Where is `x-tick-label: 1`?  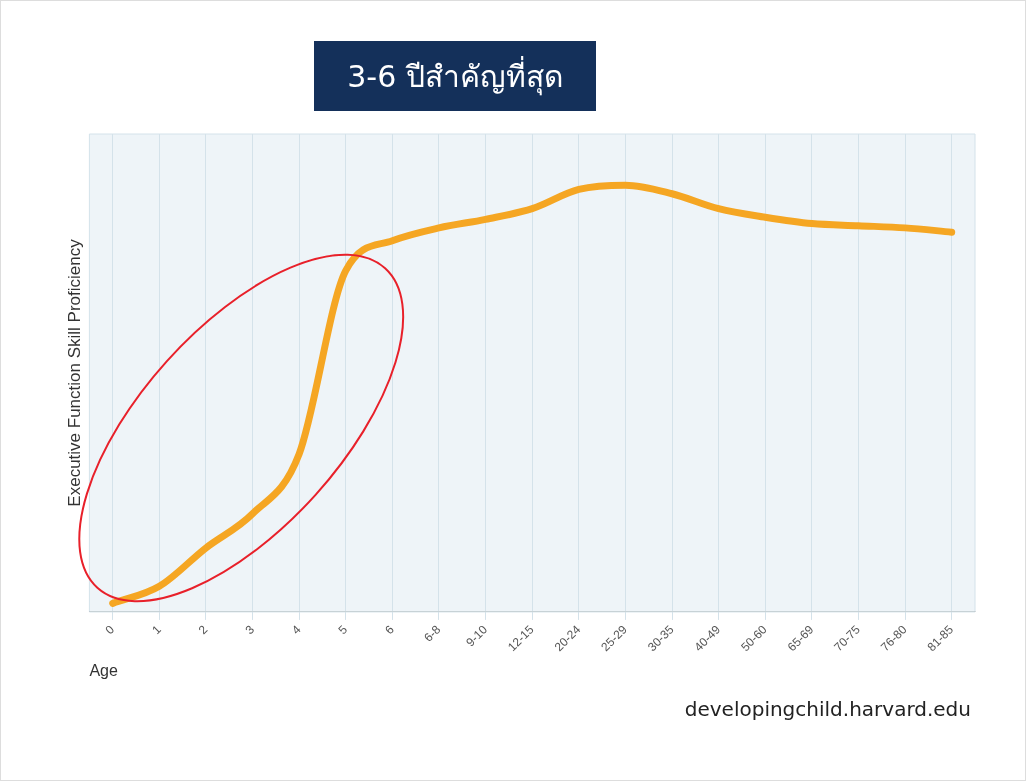
x-tick-label: 1 is located at coordinates (156, 630).